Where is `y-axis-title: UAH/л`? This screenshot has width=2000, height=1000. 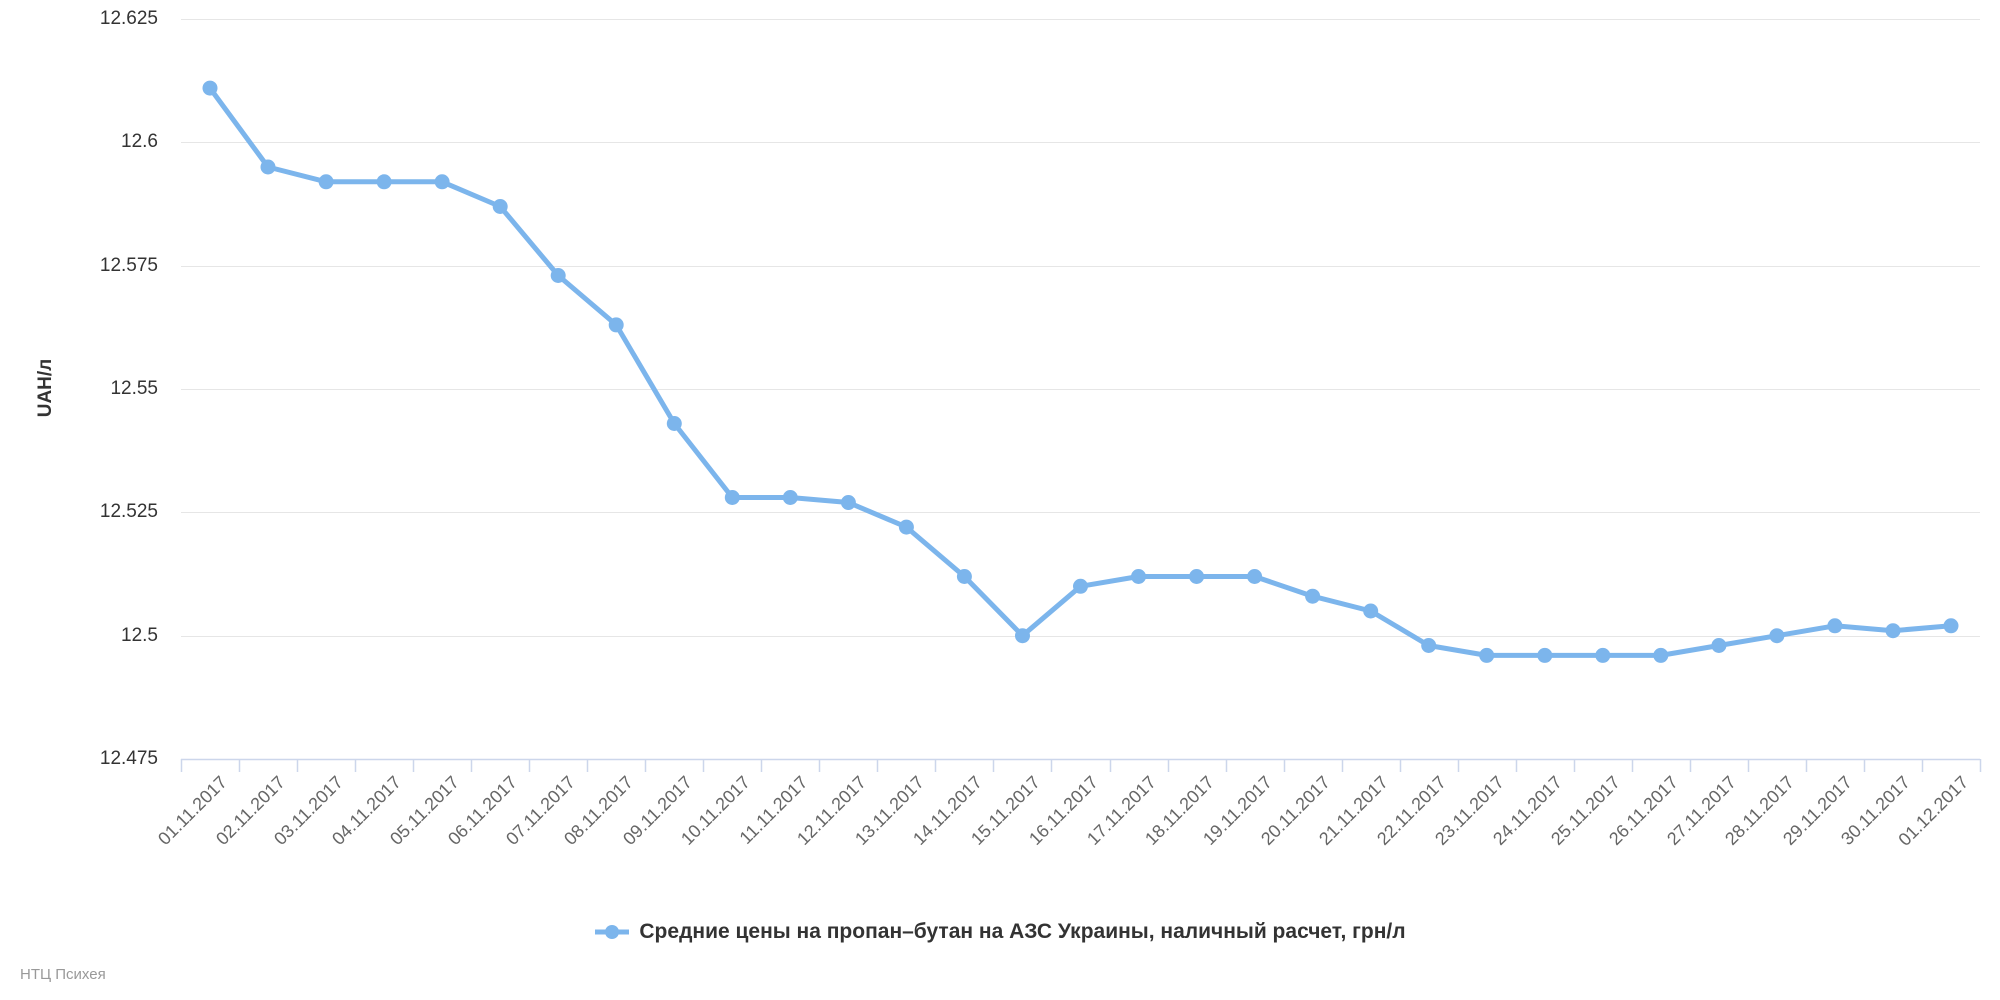
y-axis-title: UAH/л is located at coordinates (45, 388).